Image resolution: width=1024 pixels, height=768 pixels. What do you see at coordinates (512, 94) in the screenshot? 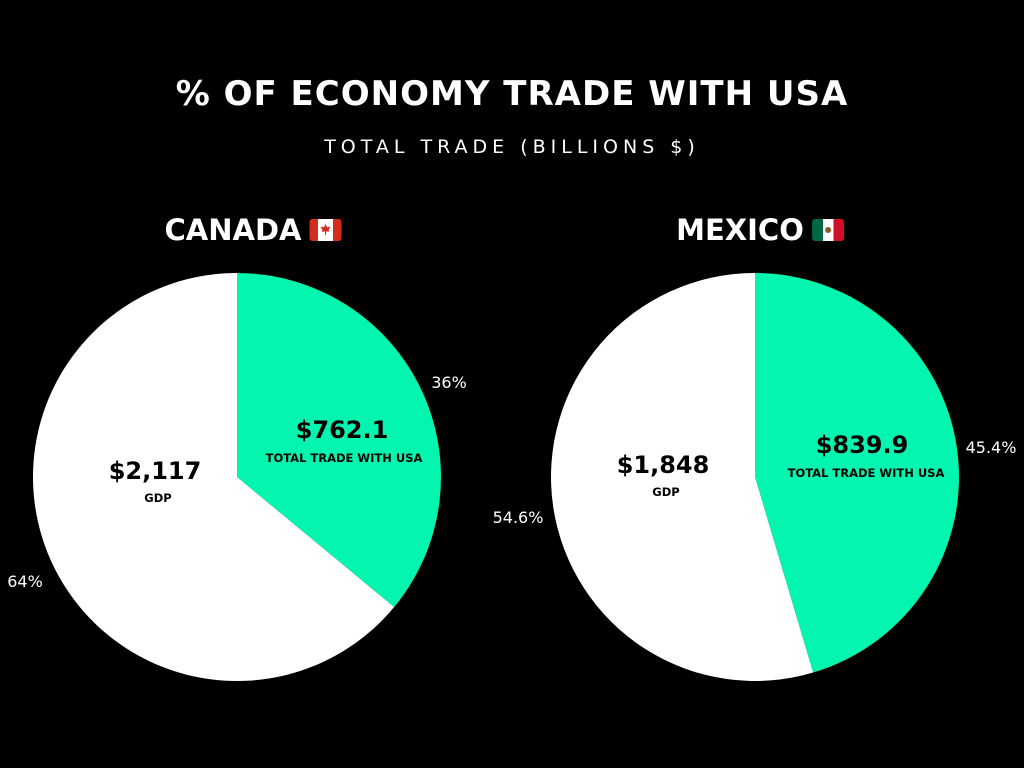
I see `chart-title: % OF ECONOMY TRADE WITH USA` at bounding box center [512, 94].